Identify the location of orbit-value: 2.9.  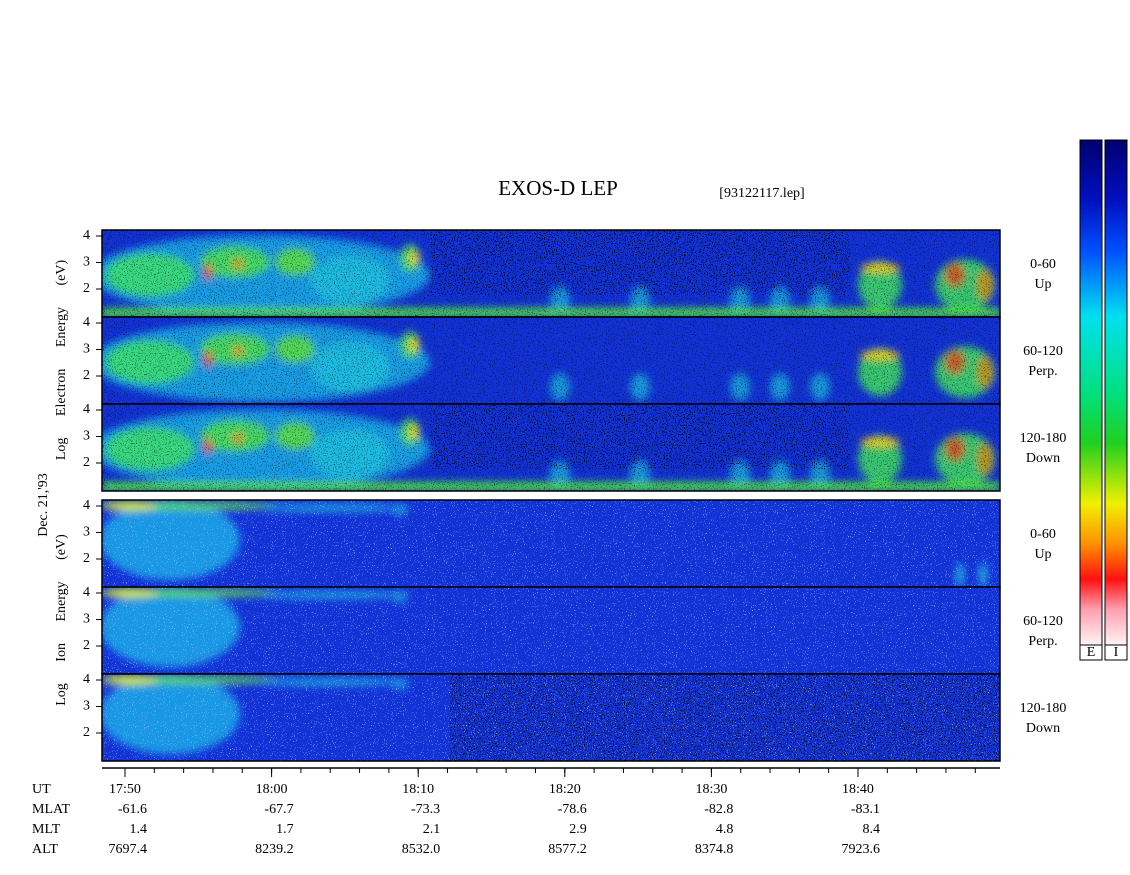
(578, 829).